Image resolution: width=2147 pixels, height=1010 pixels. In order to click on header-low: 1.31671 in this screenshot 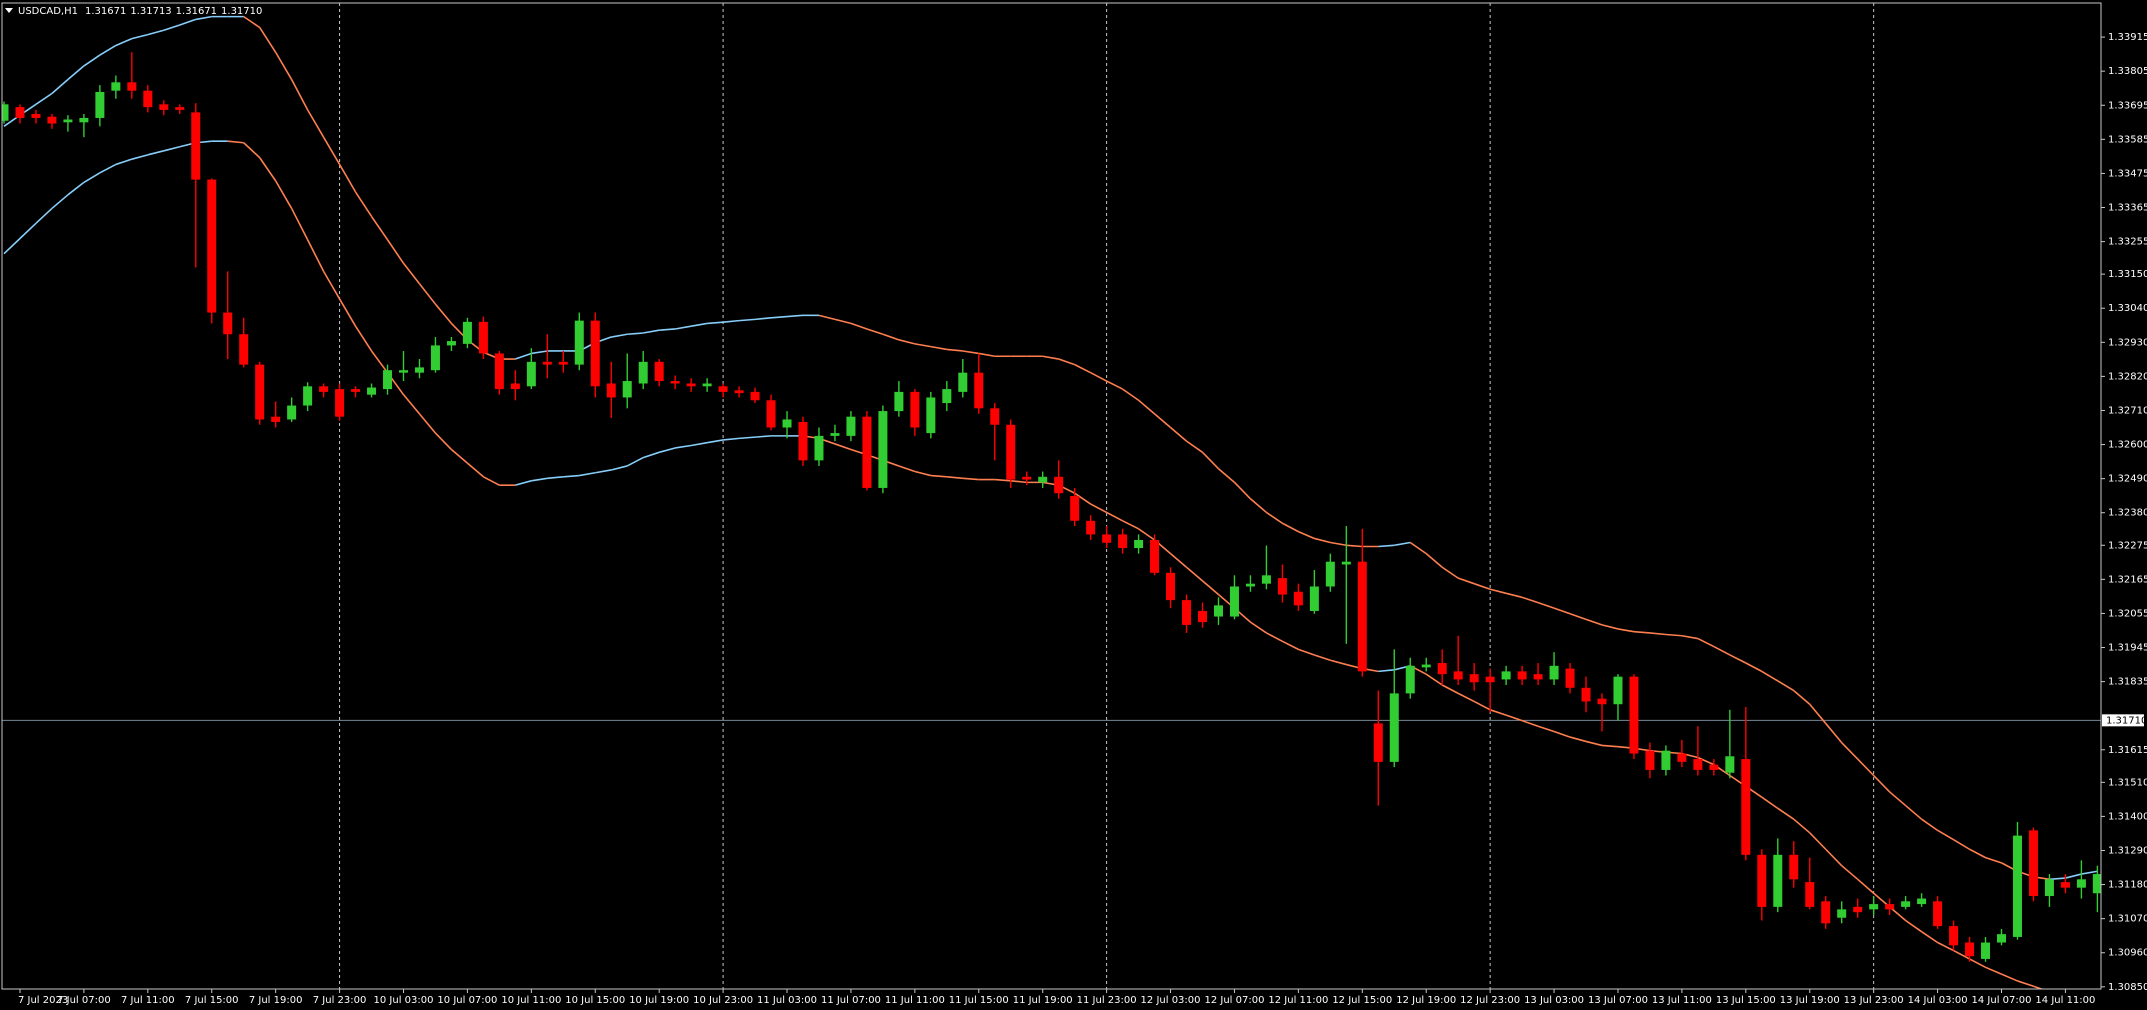, I will do `click(196, 11)`.